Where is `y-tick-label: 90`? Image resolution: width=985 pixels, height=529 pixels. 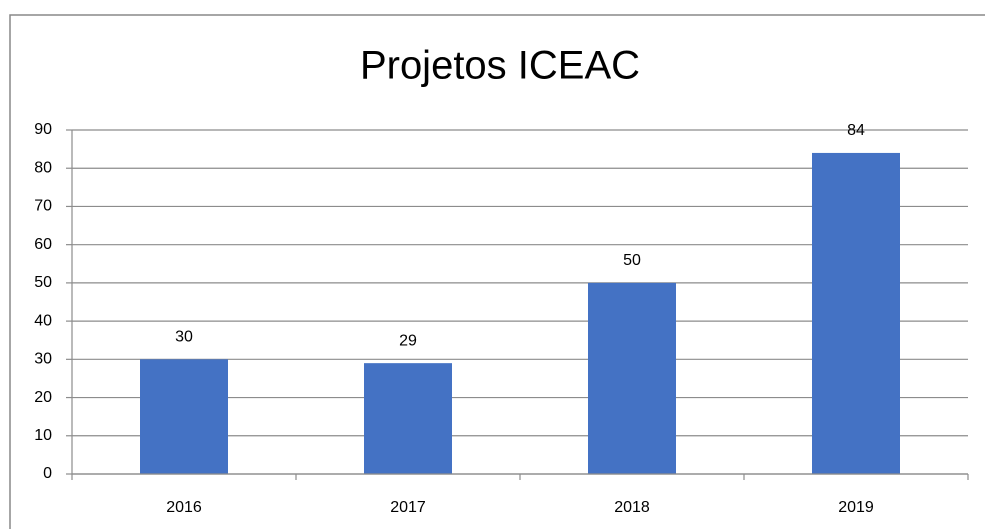
y-tick-label: 90 is located at coordinates (43, 129).